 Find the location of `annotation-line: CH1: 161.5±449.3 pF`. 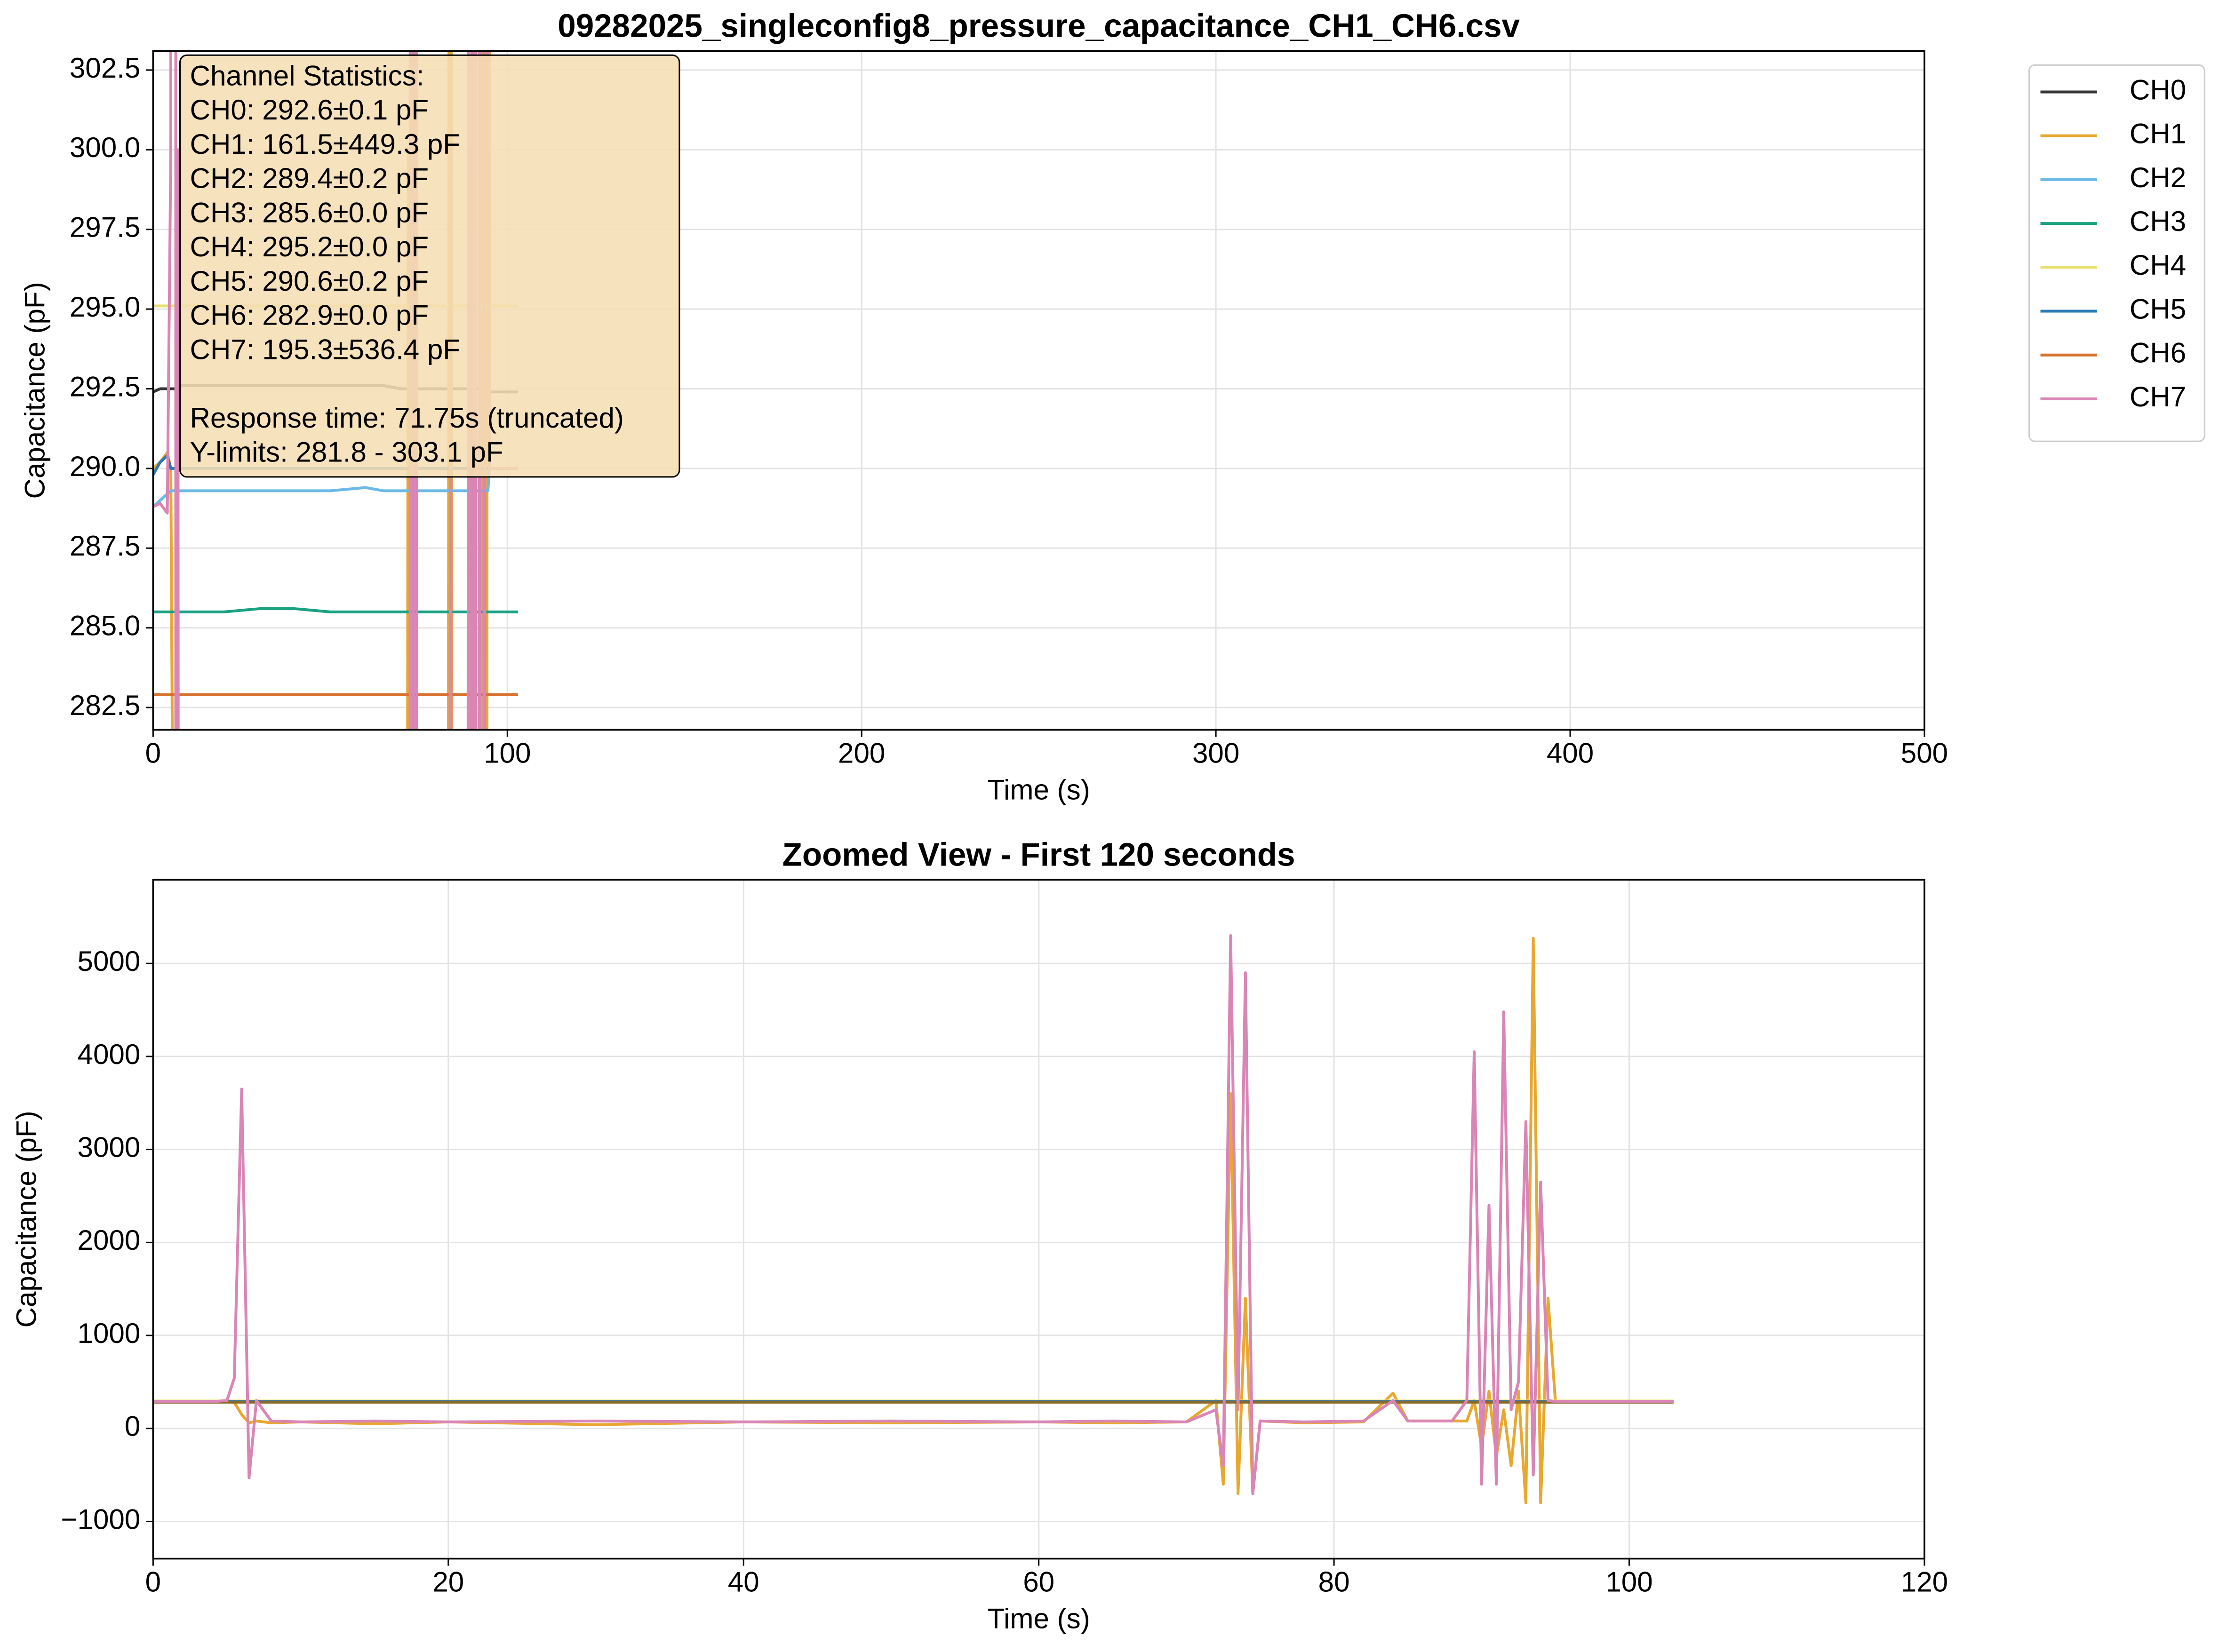

annotation-line: CH1: 161.5±449.3 pF is located at coordinates (325, 144).